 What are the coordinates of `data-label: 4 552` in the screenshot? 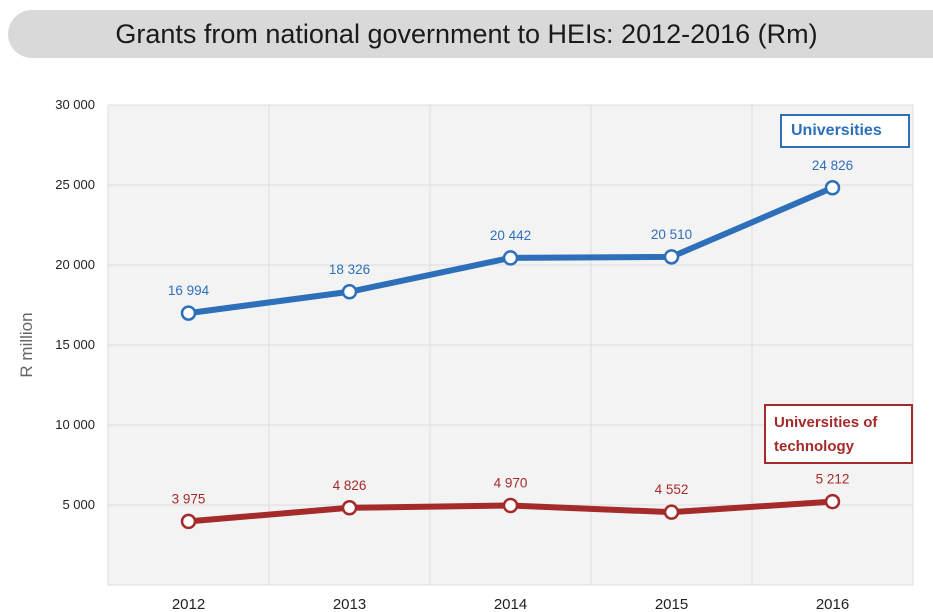 It's located at (672, 489).